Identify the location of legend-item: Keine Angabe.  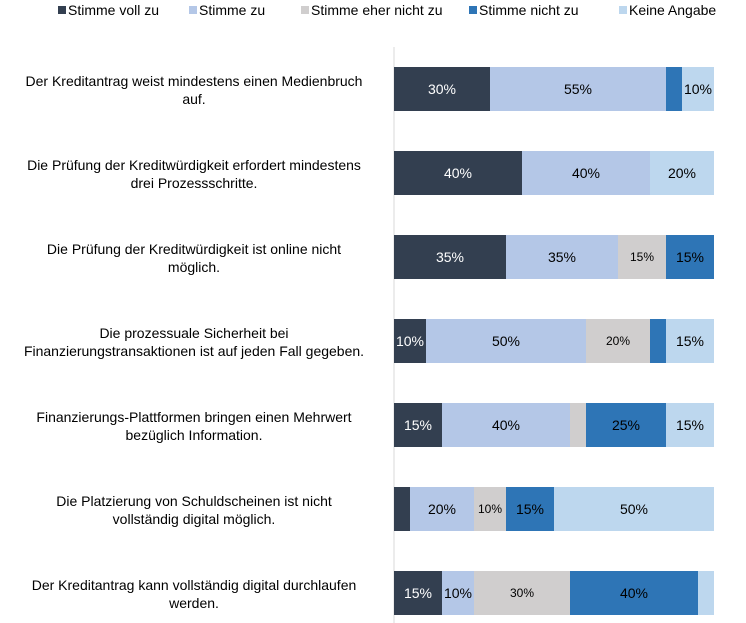
(667, 10).